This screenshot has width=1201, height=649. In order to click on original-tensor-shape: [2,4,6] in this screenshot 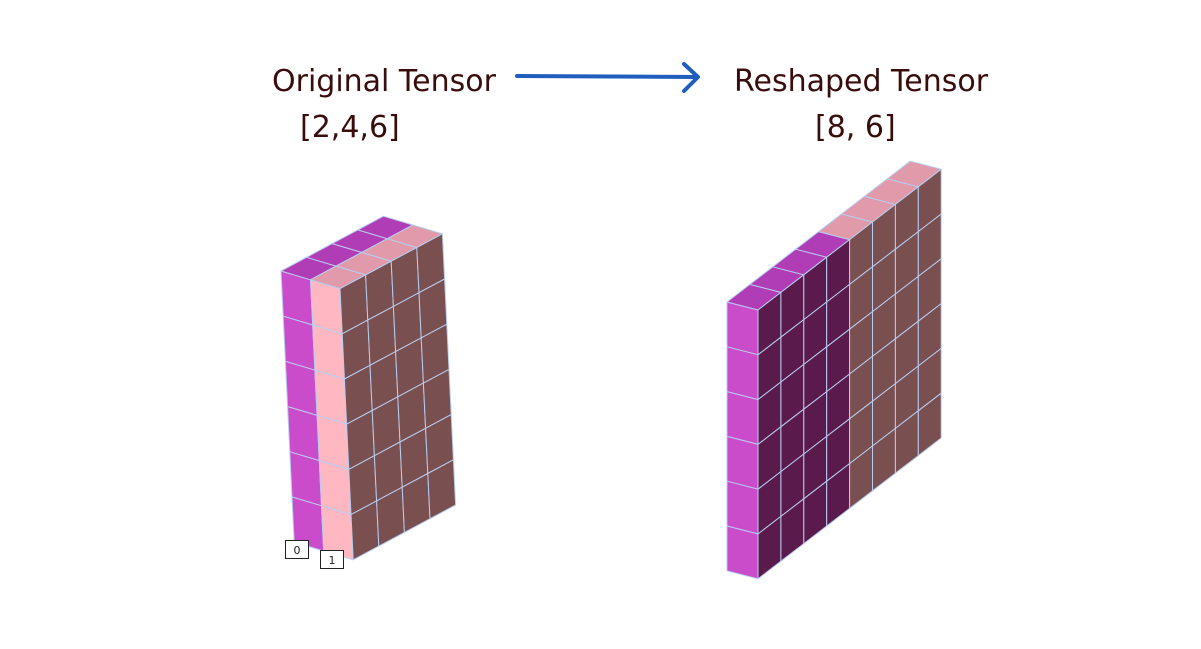, I will do `click(350, 127)`.